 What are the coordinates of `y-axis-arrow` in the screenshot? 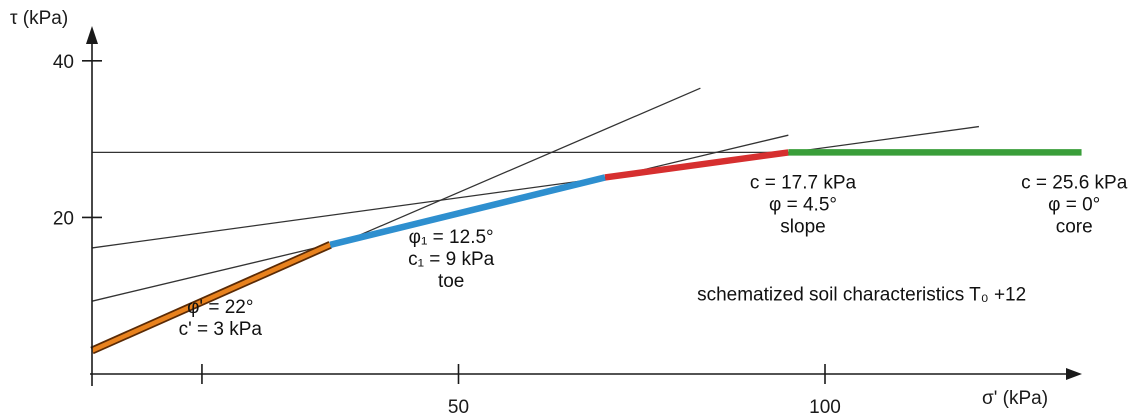 It's located at (92, 35).